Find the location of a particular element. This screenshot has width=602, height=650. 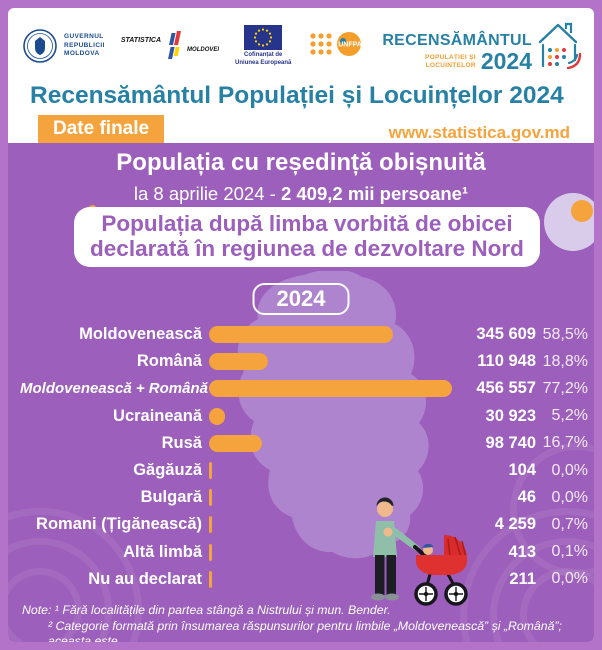

value-count: 345 609 is located at coordinates (506, 334).